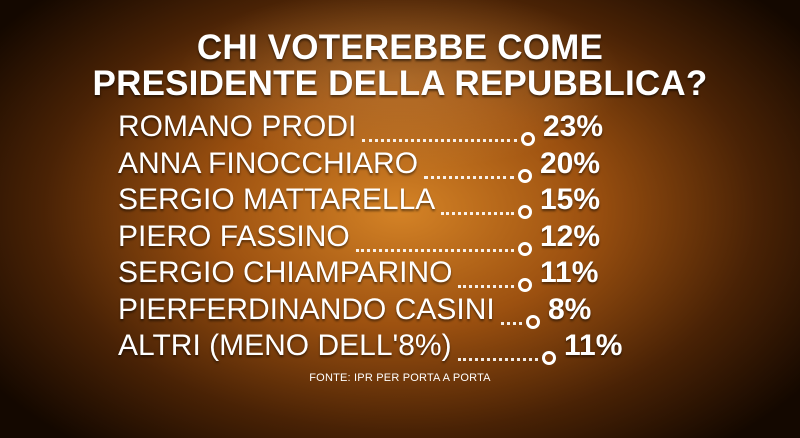  Describe the element at coordinates (400, 83) in the screenshot. I see `chart-title-line-2: PRESIDENTE DELLA REPUBBLICA?` at that location.